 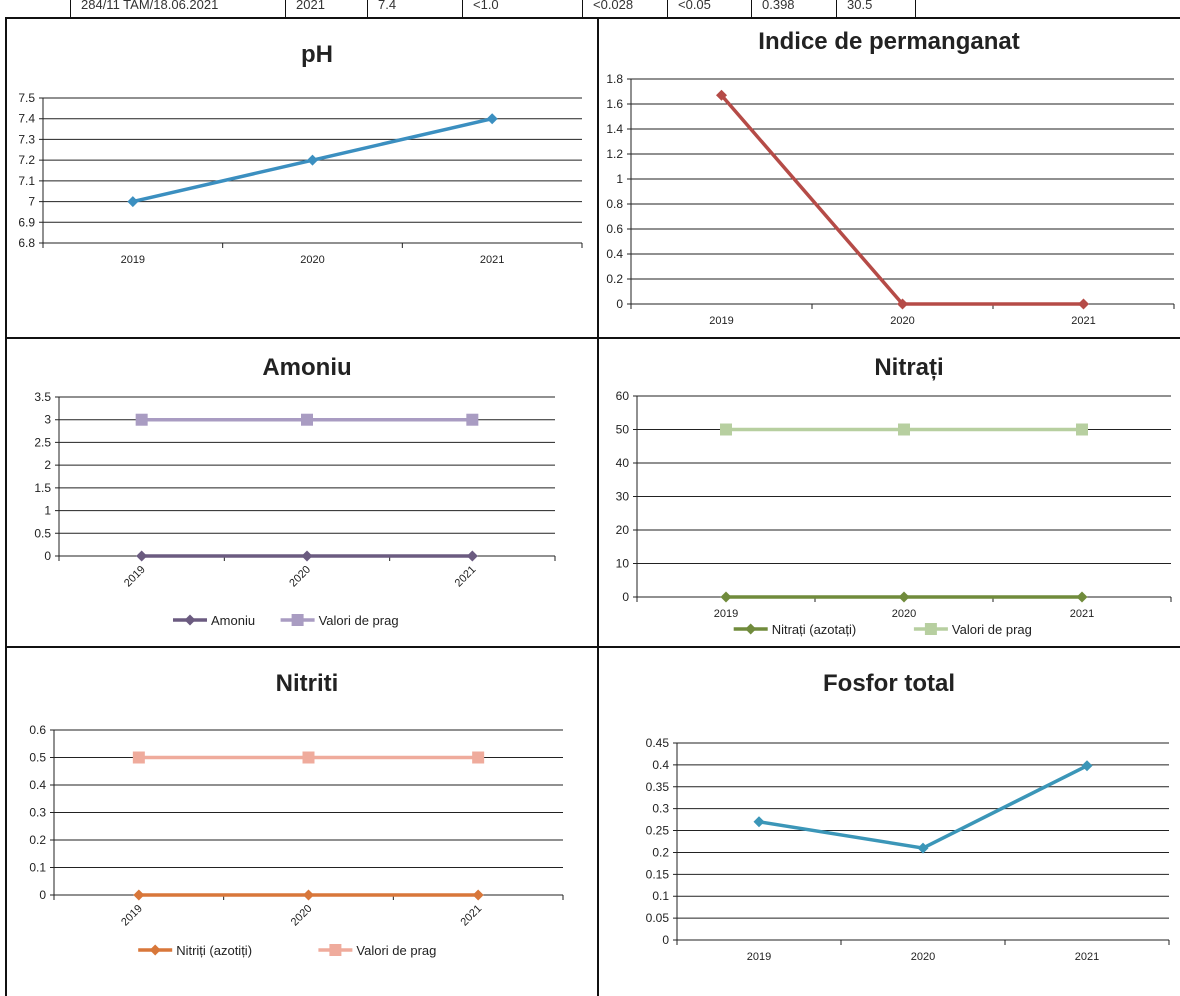 What do you see at coordinates (26, 160) in the screenshot?
I see `y-tick-label: 7.2` at bounding box center [26, 160].